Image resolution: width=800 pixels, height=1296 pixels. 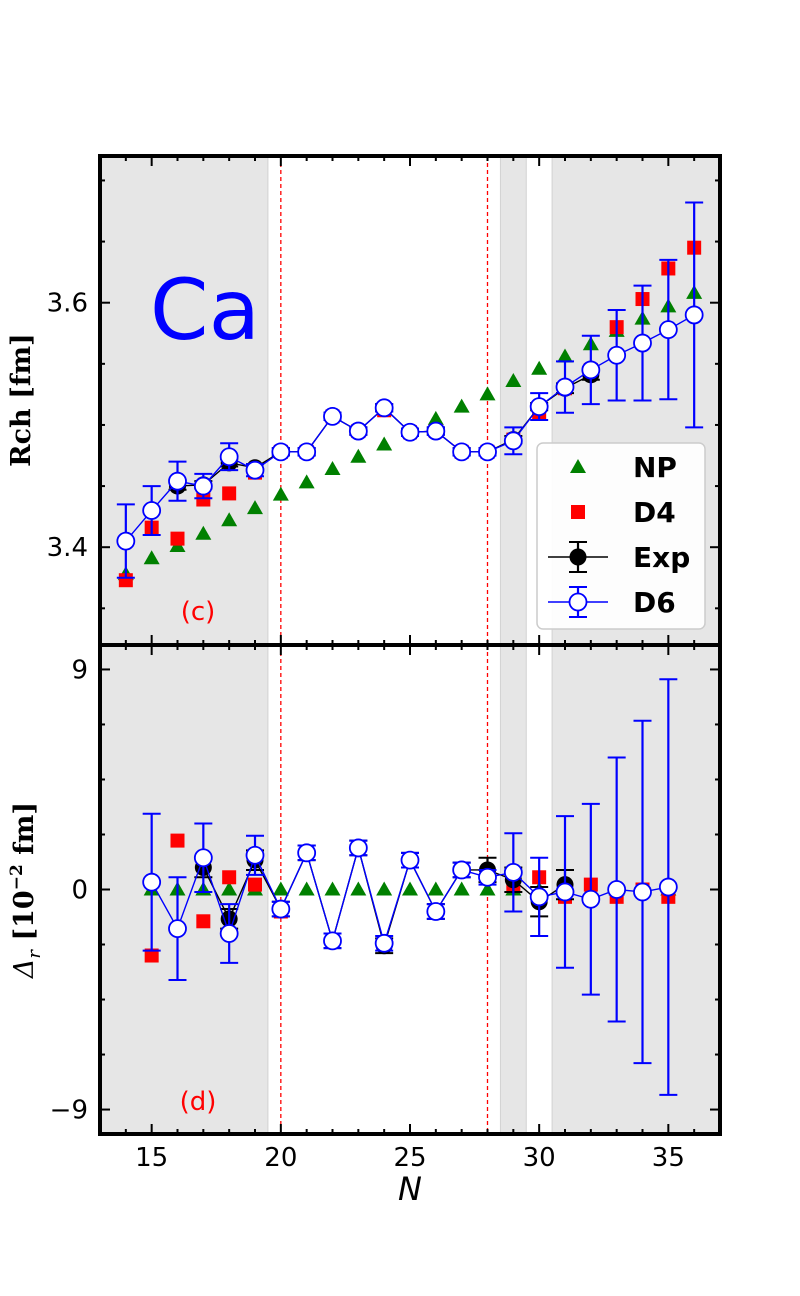 I want to click on y-tick-label: 3.6, so click(x=67, y=304).